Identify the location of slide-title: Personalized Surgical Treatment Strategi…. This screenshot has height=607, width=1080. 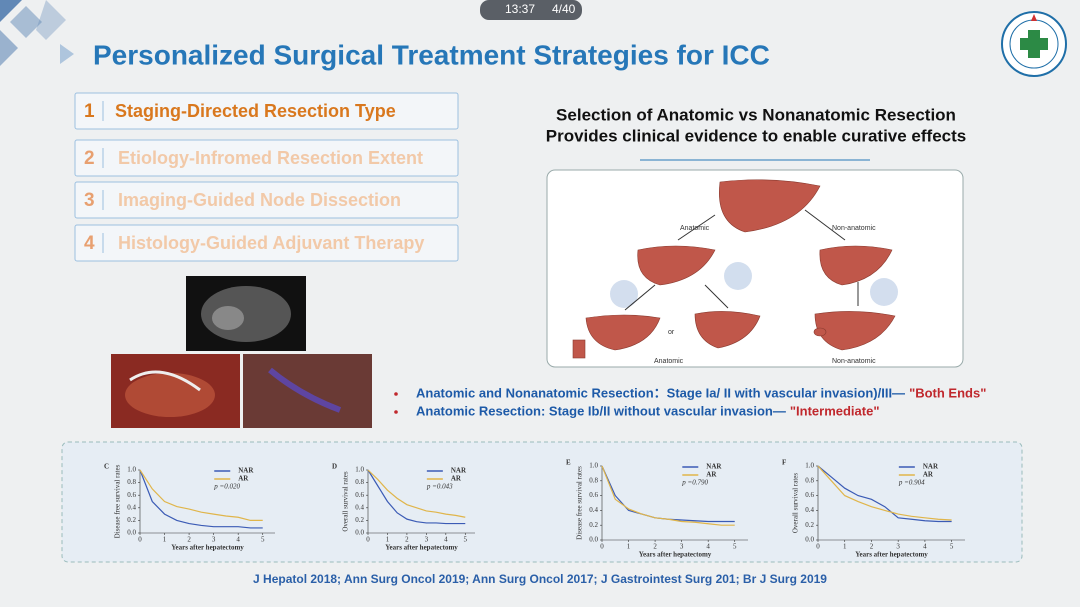
(431, 54).